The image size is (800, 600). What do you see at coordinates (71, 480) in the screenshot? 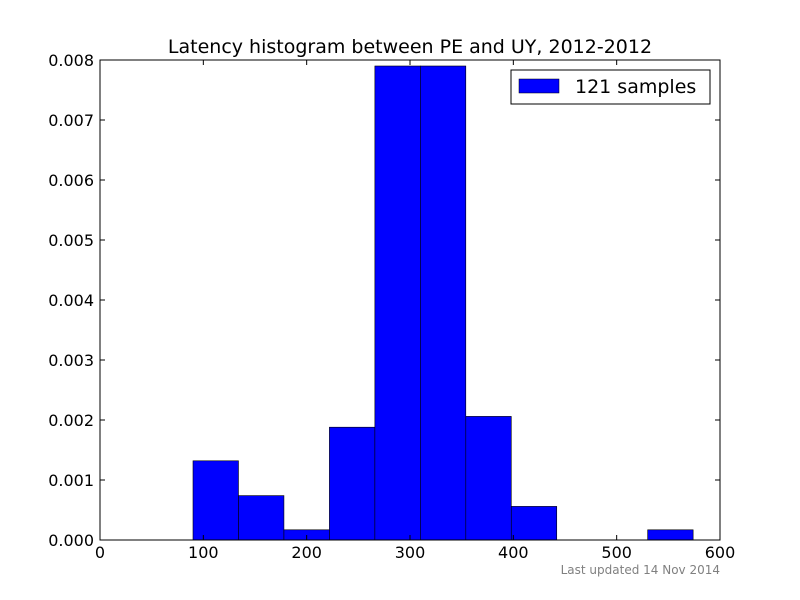
I see `y-tick-label: 0.001` at bounding box center [71, 480].